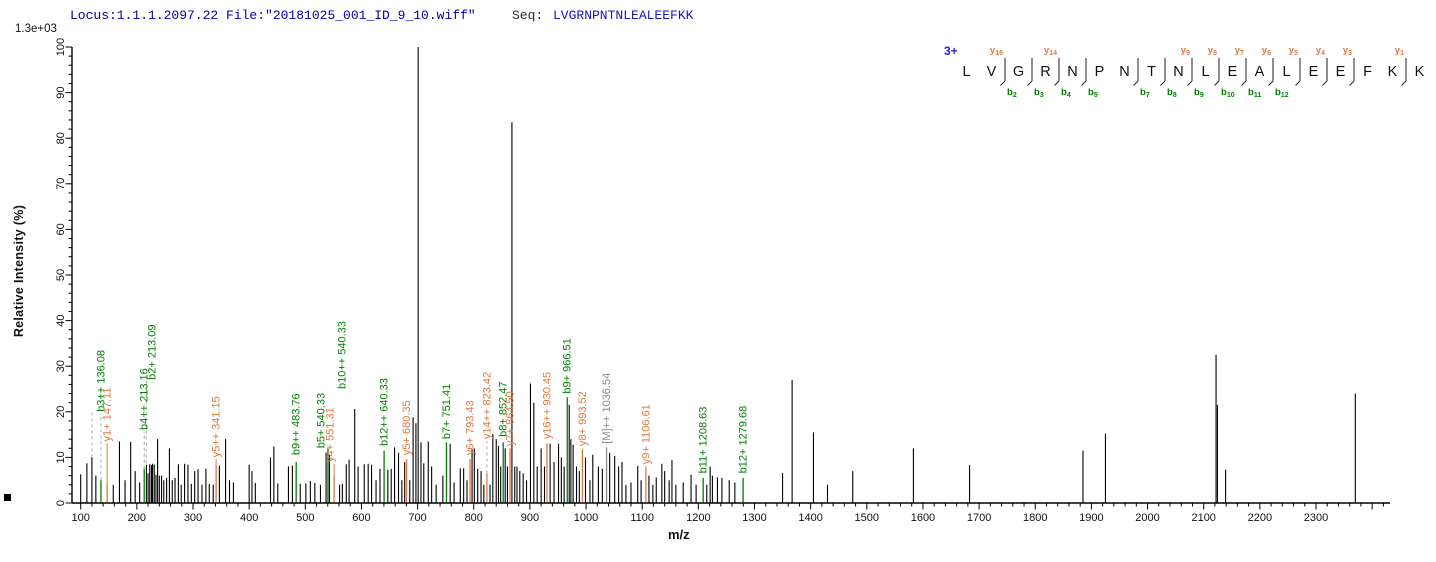 This screenshot has height=562, width=1436. What do you see at coordinates (361, 518) in the screenshot?
I see `x-tick-label: 600` at bounding box center [361, 518].